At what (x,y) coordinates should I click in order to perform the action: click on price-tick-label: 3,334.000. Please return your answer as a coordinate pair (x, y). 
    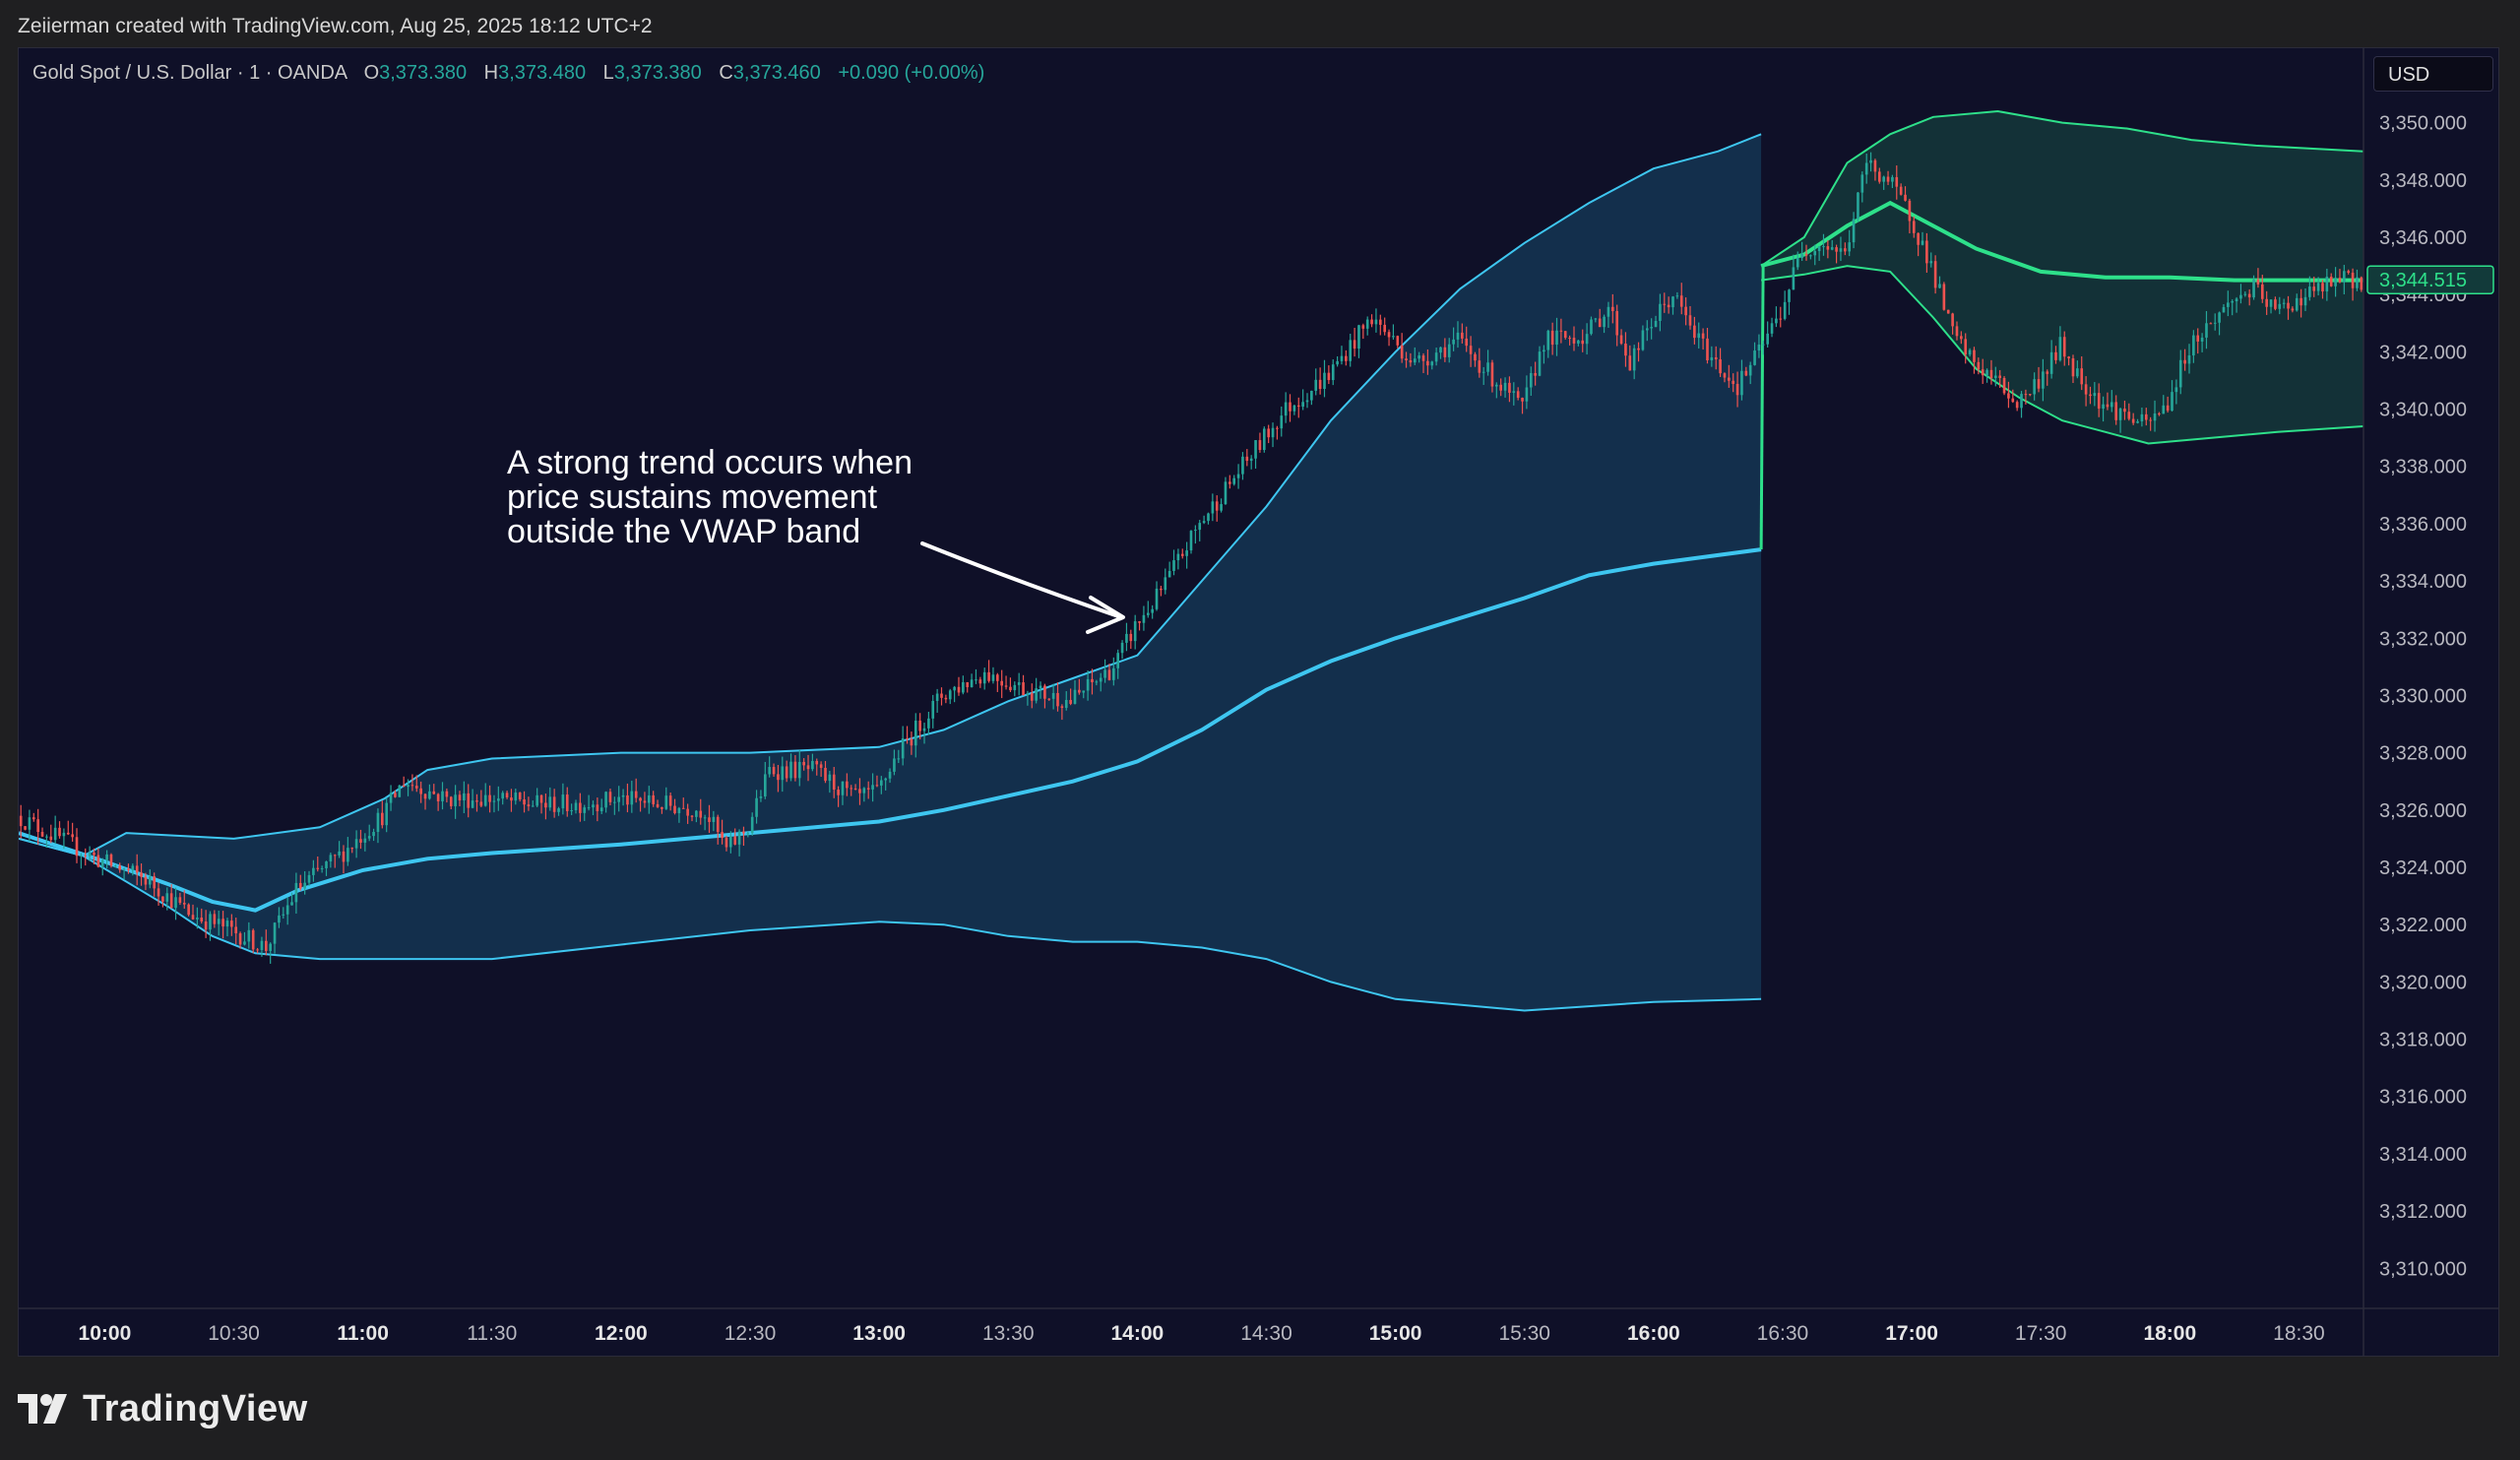
    Looking at the image, I should click on (2423, 582).